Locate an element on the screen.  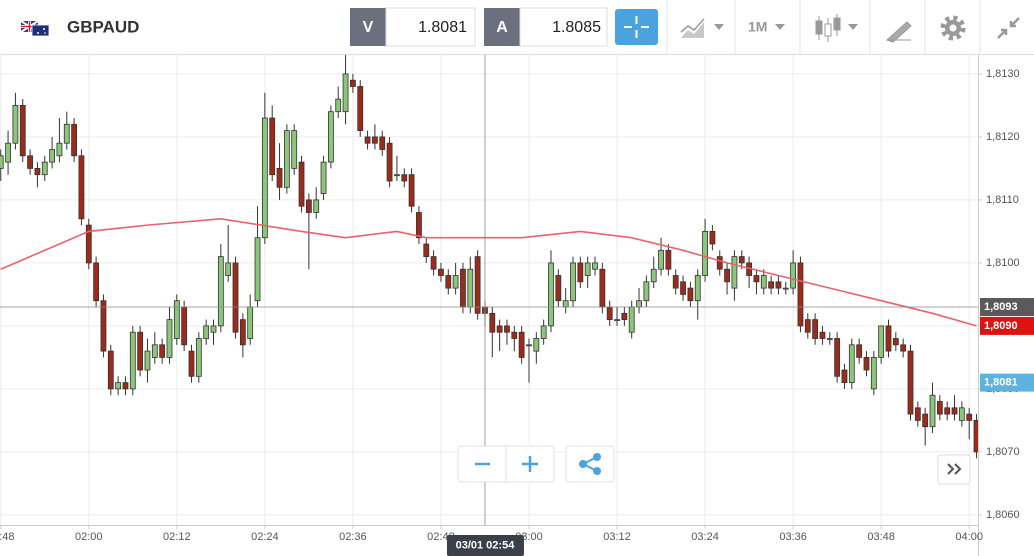
chart-type-button is located at coordinates (702, 28).